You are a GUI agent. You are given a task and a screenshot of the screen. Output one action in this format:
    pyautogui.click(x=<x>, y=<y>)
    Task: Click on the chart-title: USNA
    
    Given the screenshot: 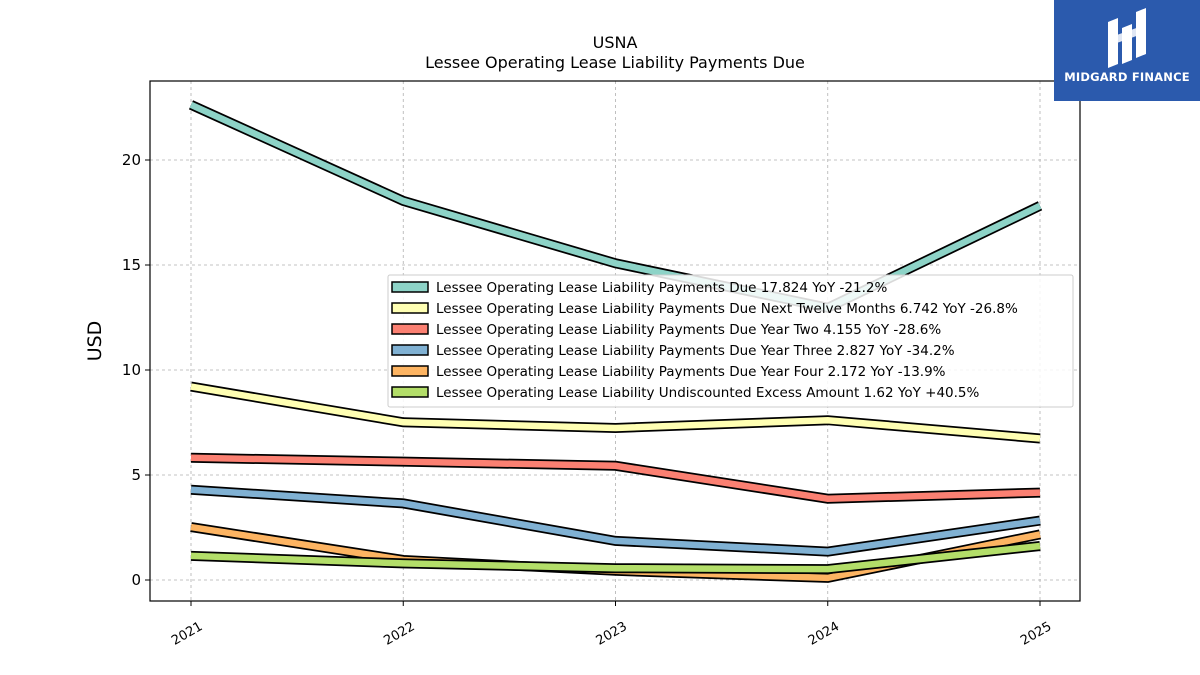 What is the action you would take?
    pyautogui.click(x=615, y=42)
    